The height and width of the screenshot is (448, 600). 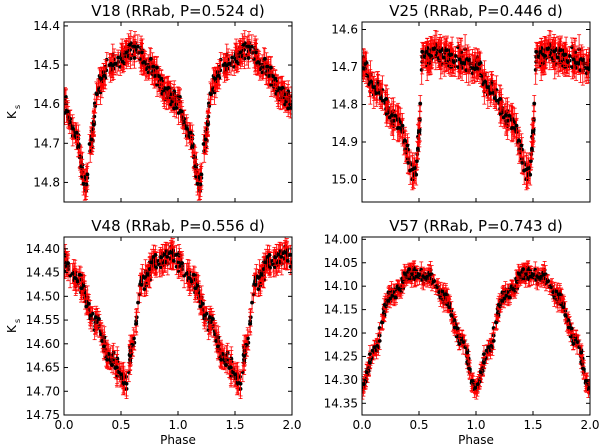 What do you see at coordinates (46, 26) in the screenshot?
I see `y-tick-label: 14.4` at bounding box center [46, 26].